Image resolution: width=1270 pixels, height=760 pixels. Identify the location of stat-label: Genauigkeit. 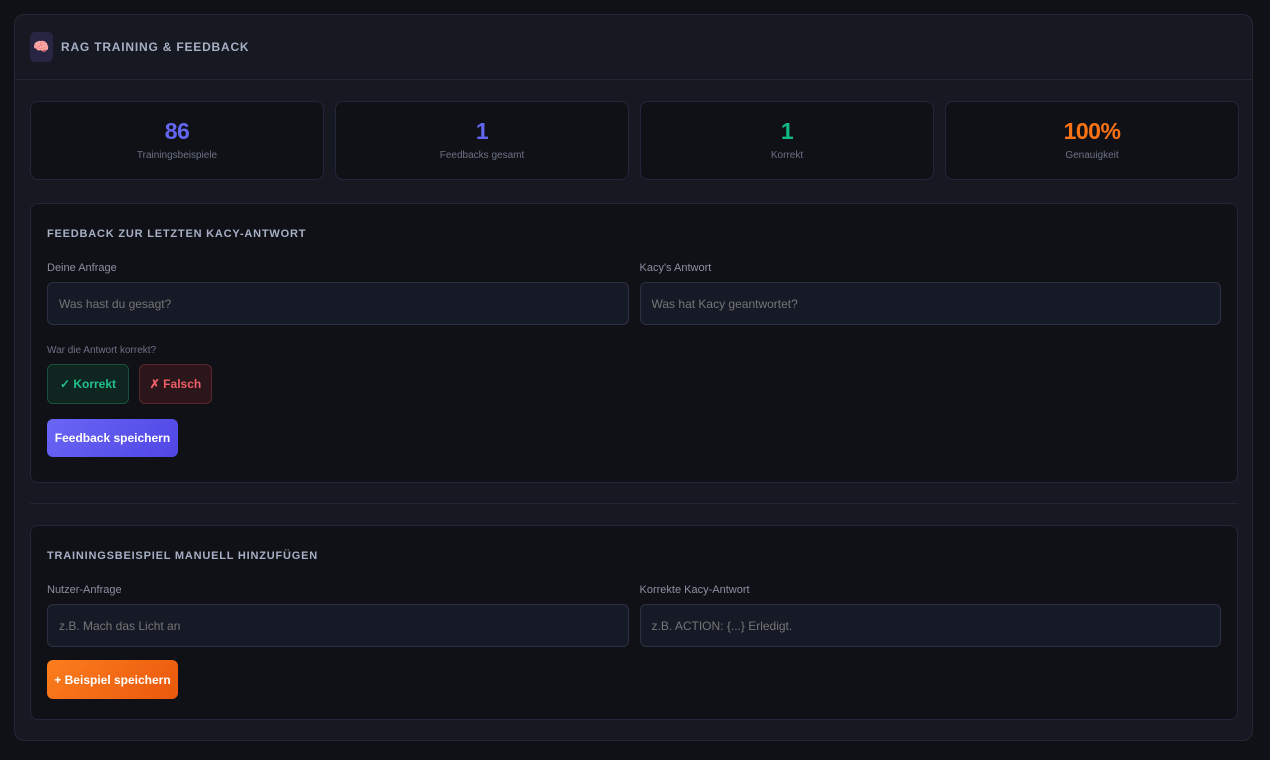
(1092, 155).